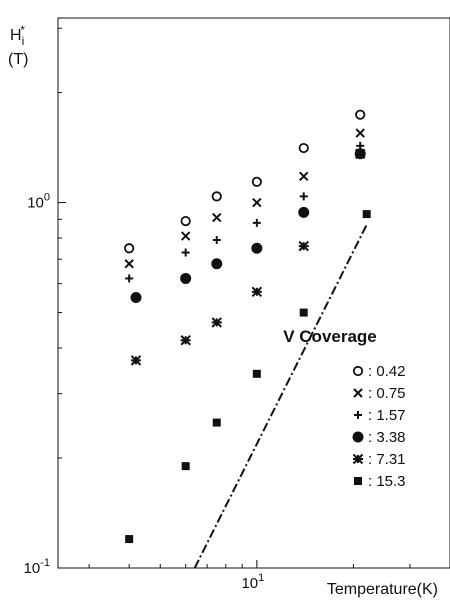 The width and height of the screenshot is (450, 603). What do you see at coordinates (47, 198) in the screenshot?
I see `y-tick-label-exponent: 0` at bounding box center [47, 198].